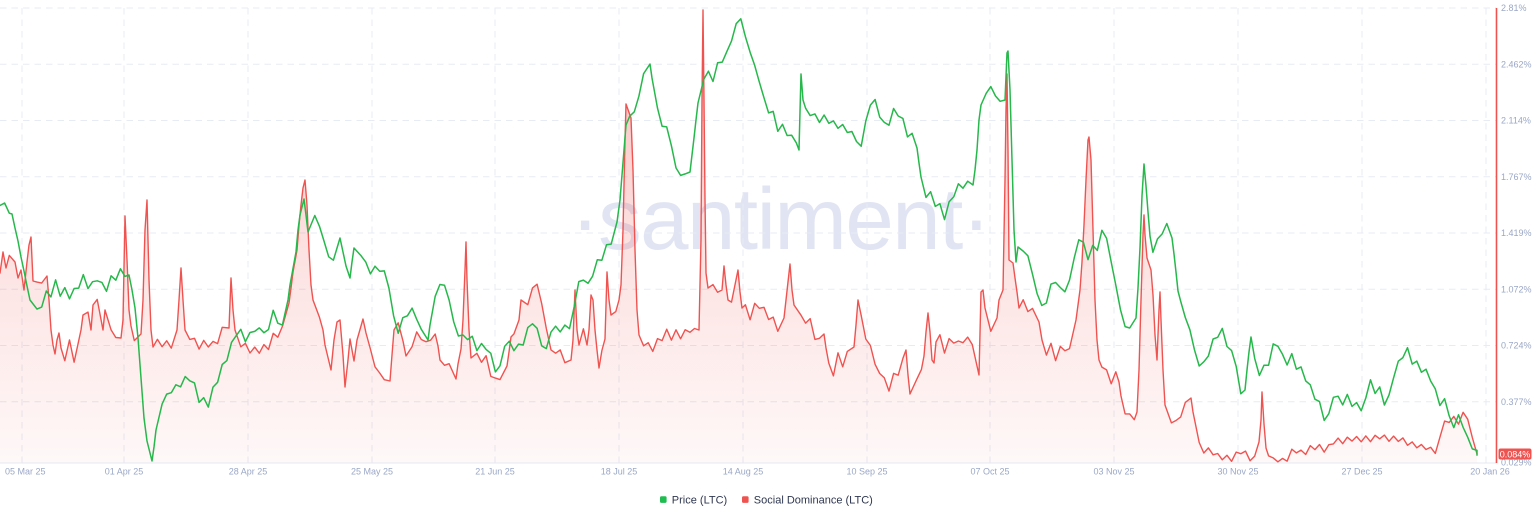 The height and width of the screenshot is (525, 1536). Describe the element at coordinates (372, 472) in the screenshot. I see `svg-text: 25 May 25` at that location.